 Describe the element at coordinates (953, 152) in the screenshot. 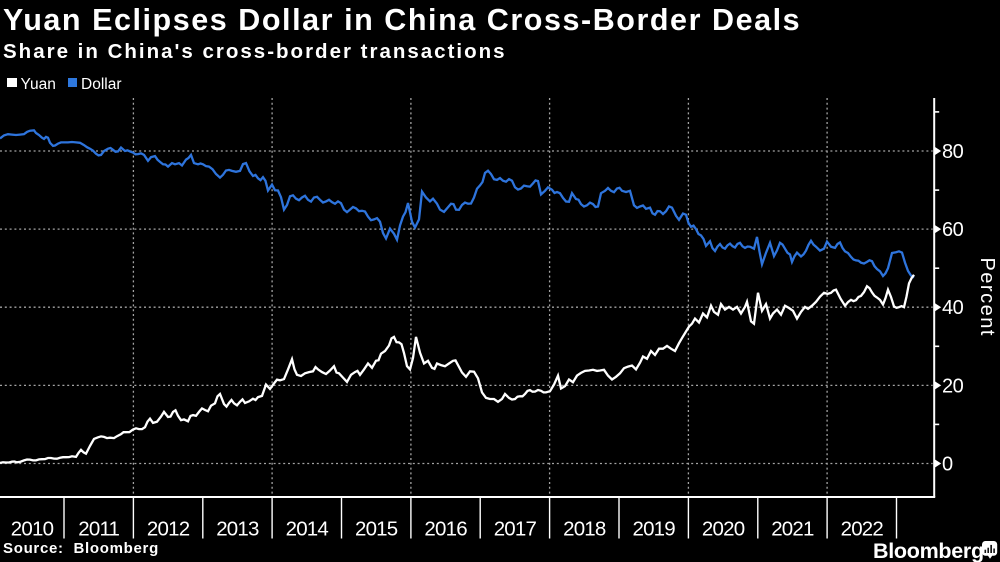

I see `svg-text: 80` at that location.